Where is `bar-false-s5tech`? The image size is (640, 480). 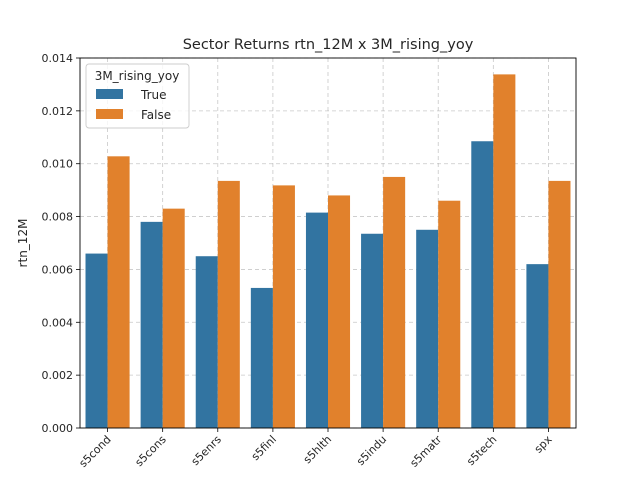
bar-false-s5tech is located at coordinates (504, 251).